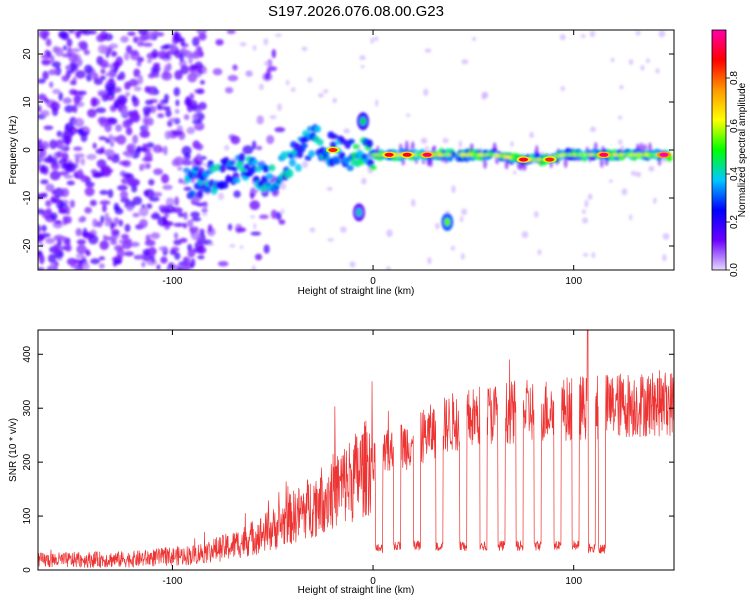 The width and height of the screenshot is (750, 600). Describe the element at coordinates (373, 281) in the screenshot. I see `spectrogram-x-tick-label: 0` at that location.